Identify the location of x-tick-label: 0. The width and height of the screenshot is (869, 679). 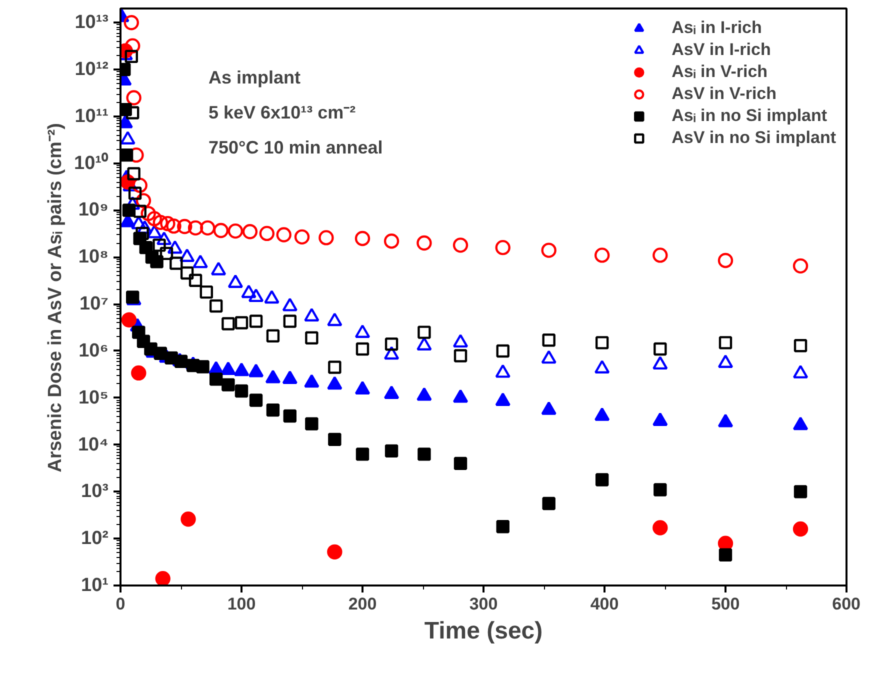
(121, 604).